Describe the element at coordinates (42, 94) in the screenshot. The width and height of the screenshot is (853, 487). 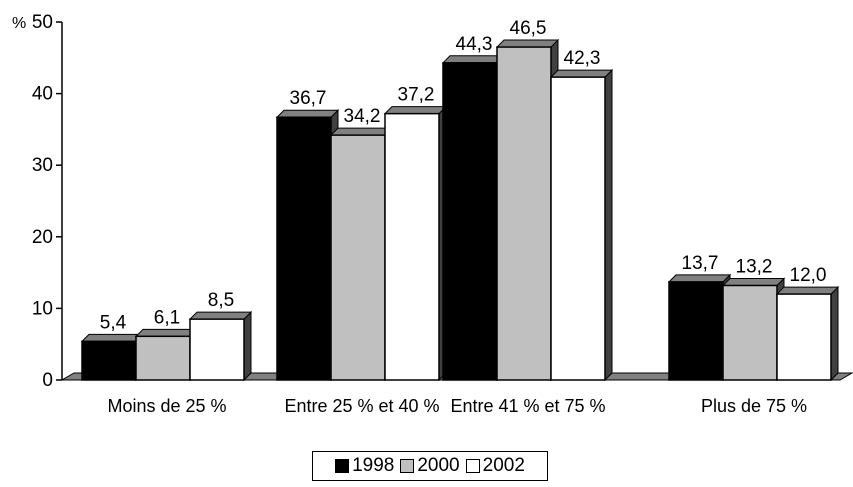
I see `y-tick-label: 40` at that location.